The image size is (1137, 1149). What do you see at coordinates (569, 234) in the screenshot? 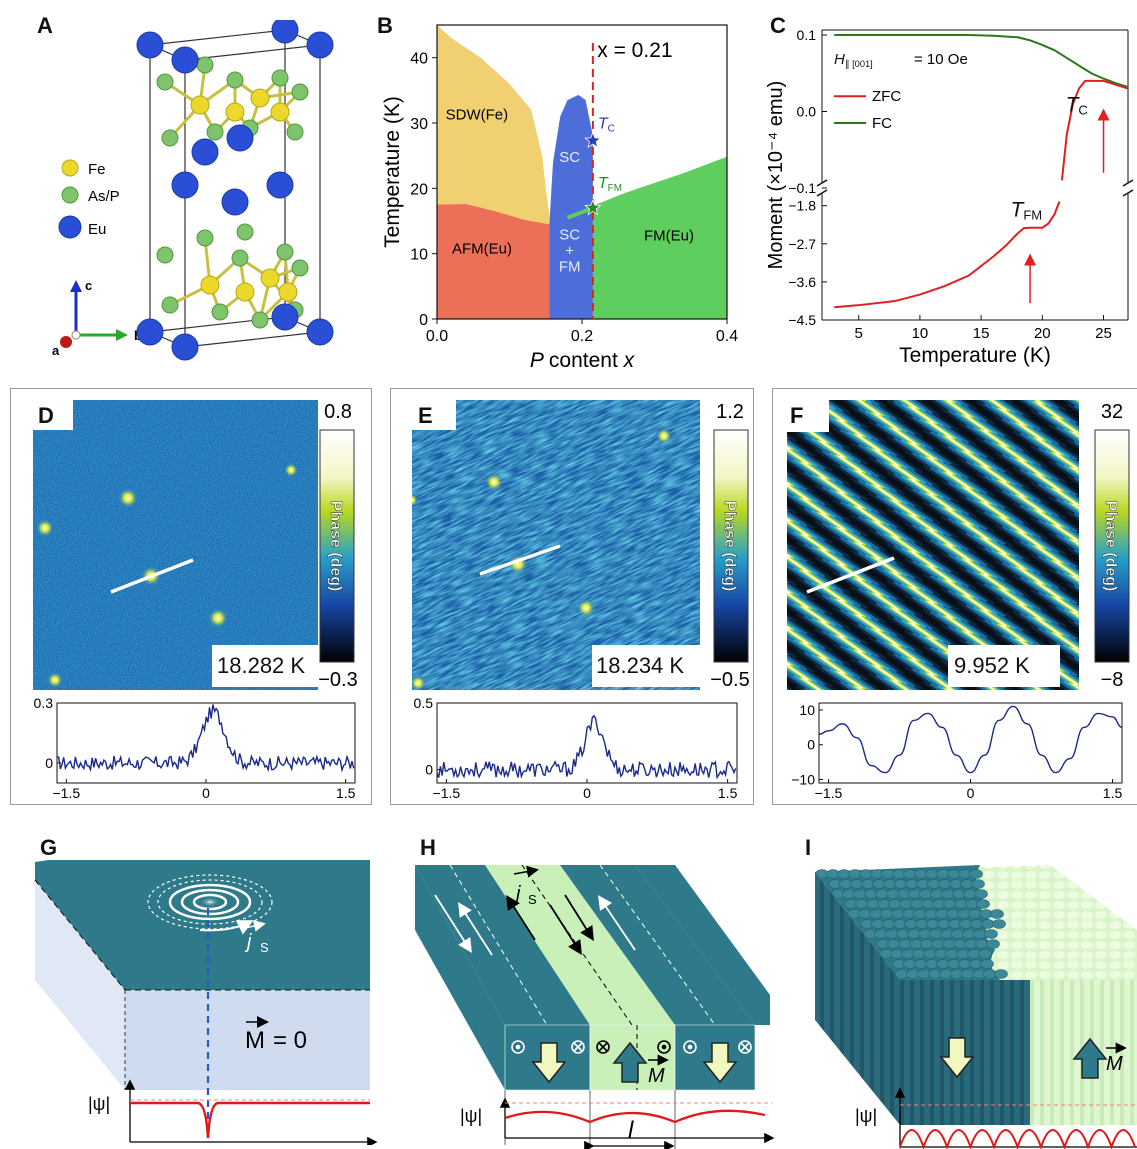
I see `region-label-sc-fm: SC` at bounding box center [569, 234].